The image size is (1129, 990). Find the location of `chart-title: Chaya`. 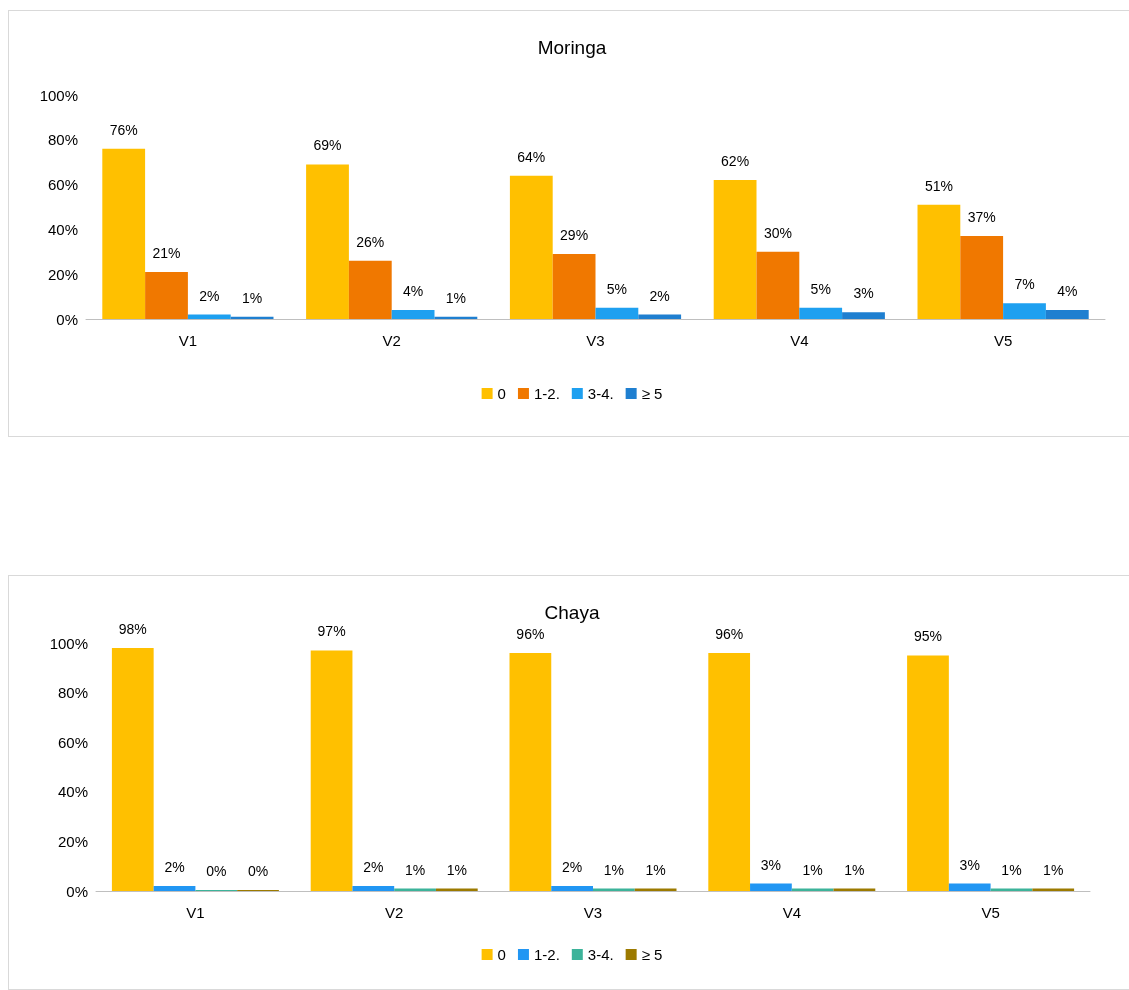

chart-title: Chaya is located at coordinates (572, 612).